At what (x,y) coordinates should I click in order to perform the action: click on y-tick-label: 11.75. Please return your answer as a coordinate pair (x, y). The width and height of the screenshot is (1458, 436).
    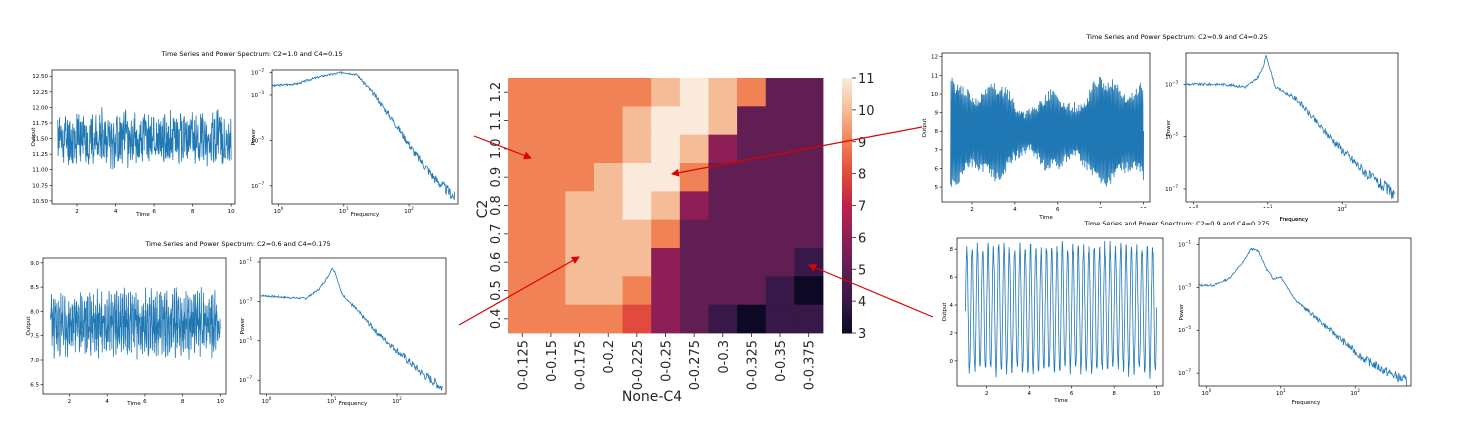
    Looking at the image, I should click on (40, 124).